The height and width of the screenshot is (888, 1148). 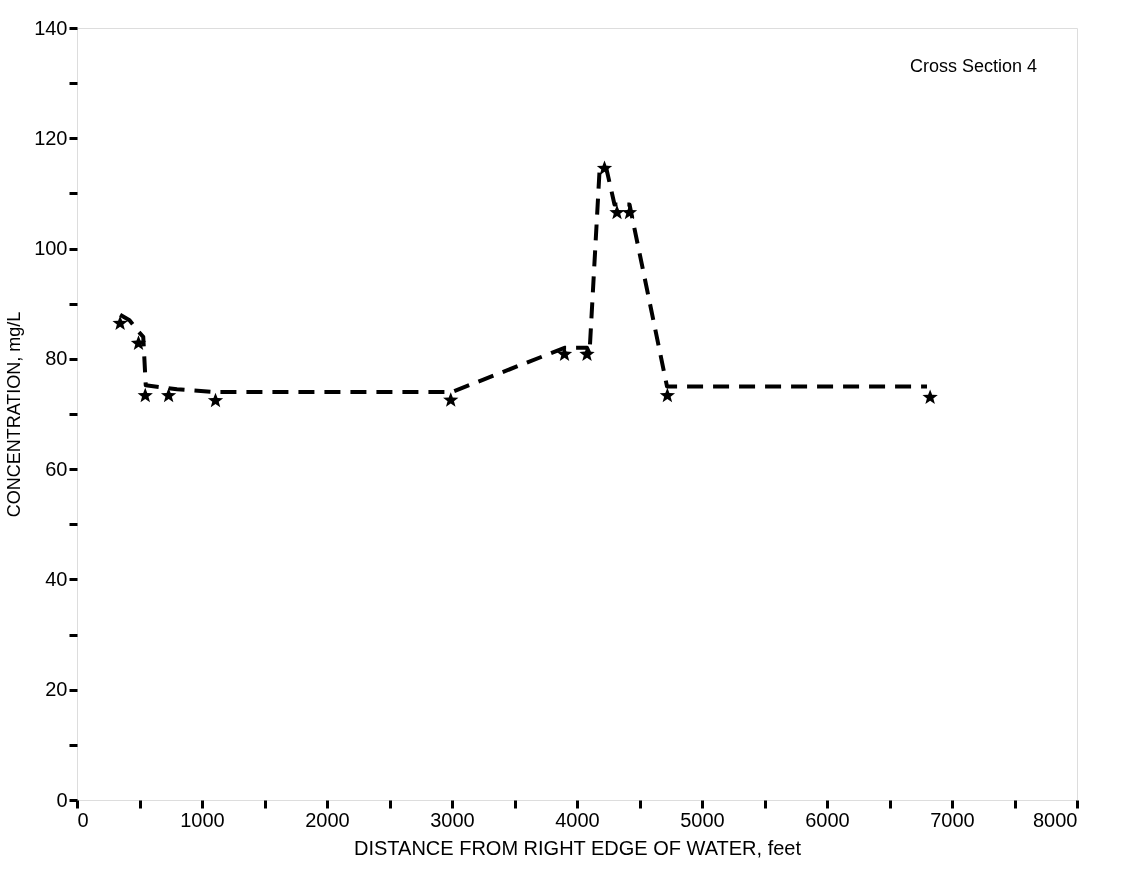 I want to click on x-tick-label: 6000, so click(x=827, y=819).